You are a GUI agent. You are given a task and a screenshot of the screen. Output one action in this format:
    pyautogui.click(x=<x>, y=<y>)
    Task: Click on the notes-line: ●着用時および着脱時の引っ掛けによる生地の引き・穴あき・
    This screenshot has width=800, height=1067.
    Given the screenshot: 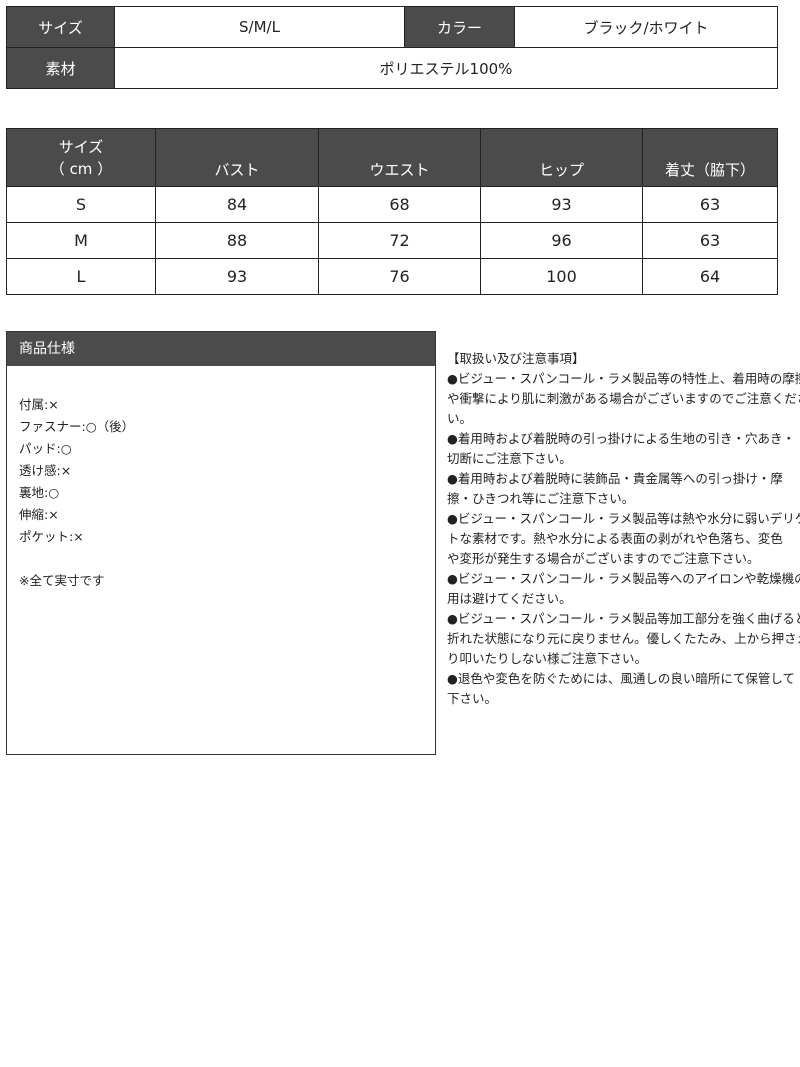 What is the action you would take?
    pyautogui.click(x=621, y=438)
    